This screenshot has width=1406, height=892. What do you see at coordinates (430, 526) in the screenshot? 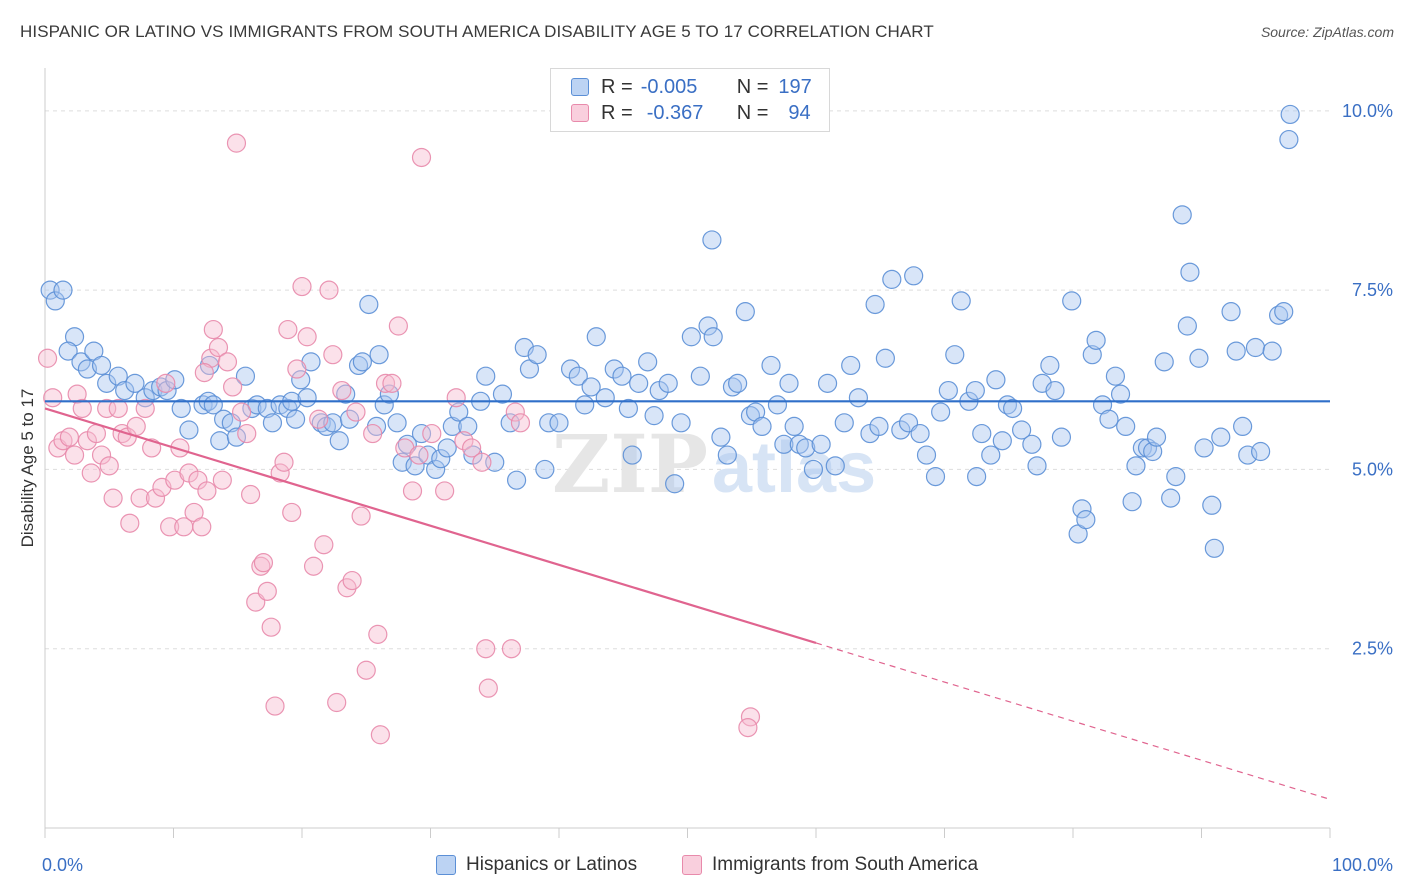
I see `trend-line-immigrants` at bounding box center [430, 526].